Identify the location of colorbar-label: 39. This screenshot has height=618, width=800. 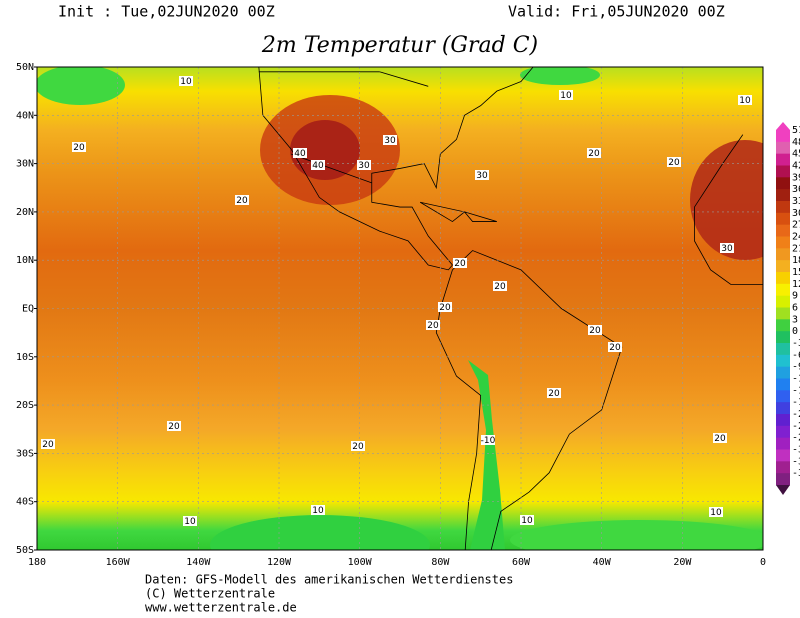
(796, 177).